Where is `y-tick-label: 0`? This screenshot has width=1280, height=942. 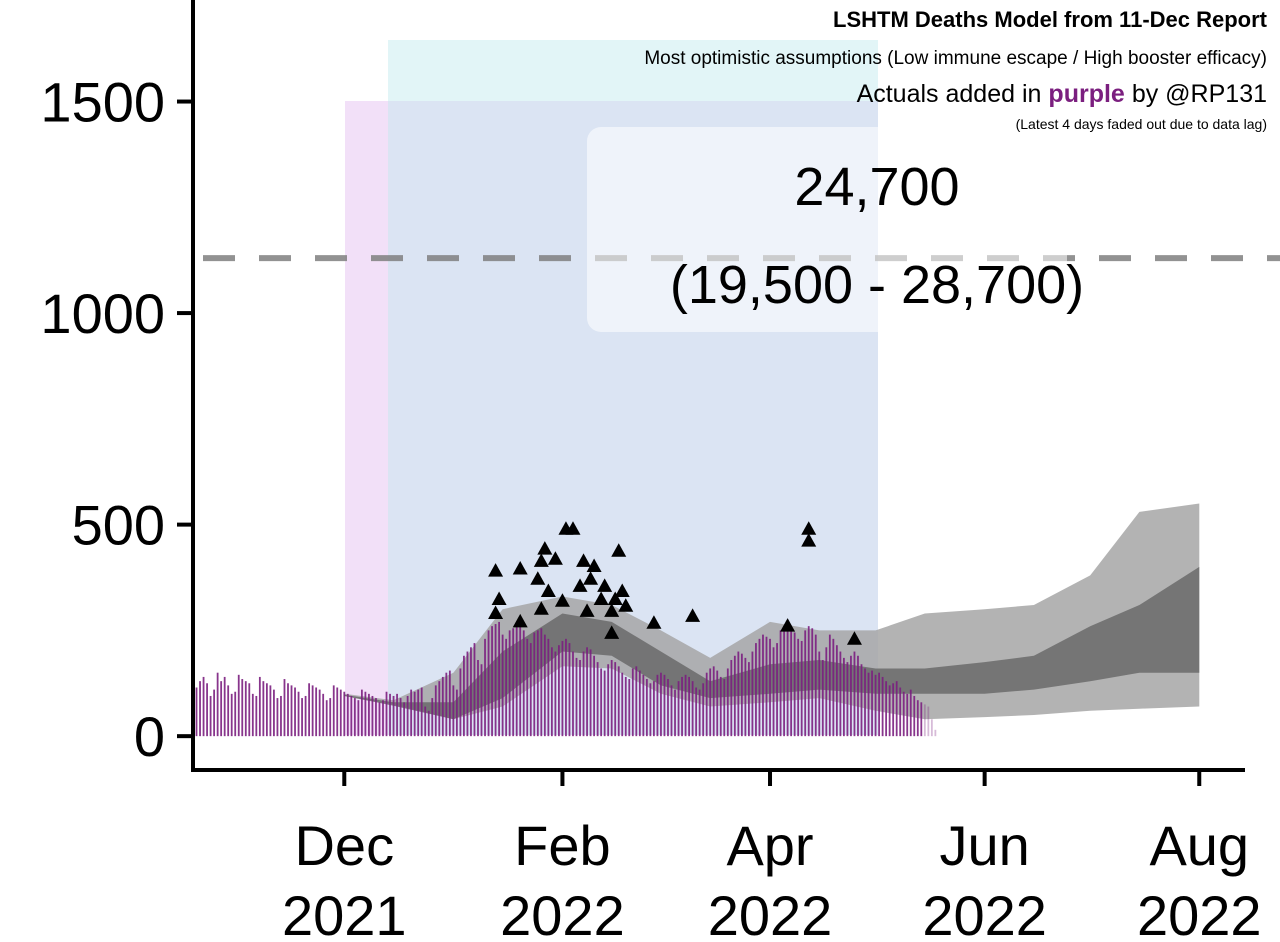 y-tick-label: 0 is located at coordinates (149, 736).